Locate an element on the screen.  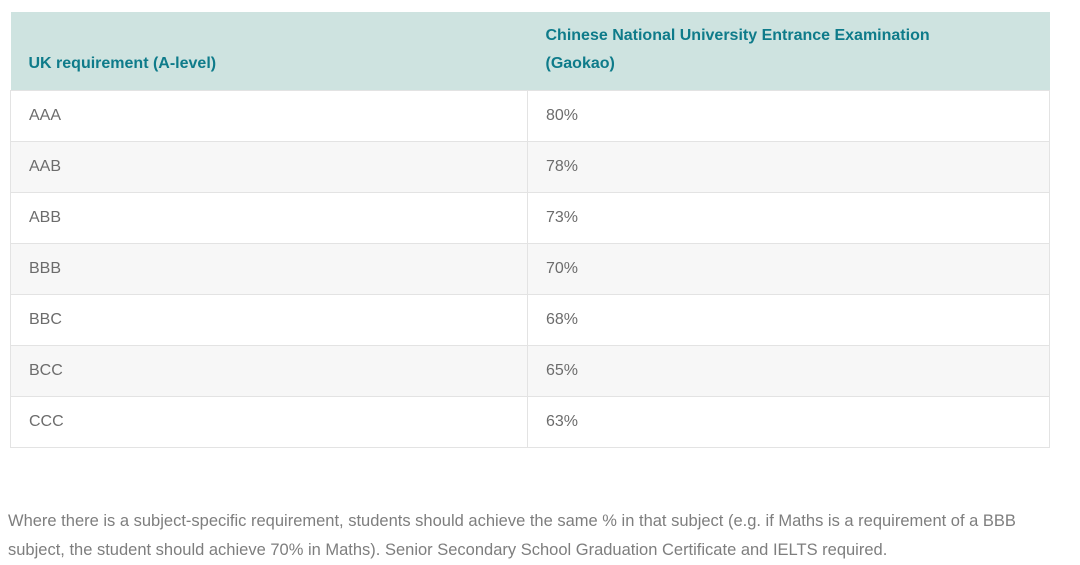
table-row: CCC 63% is located at coordinates (530, 421).